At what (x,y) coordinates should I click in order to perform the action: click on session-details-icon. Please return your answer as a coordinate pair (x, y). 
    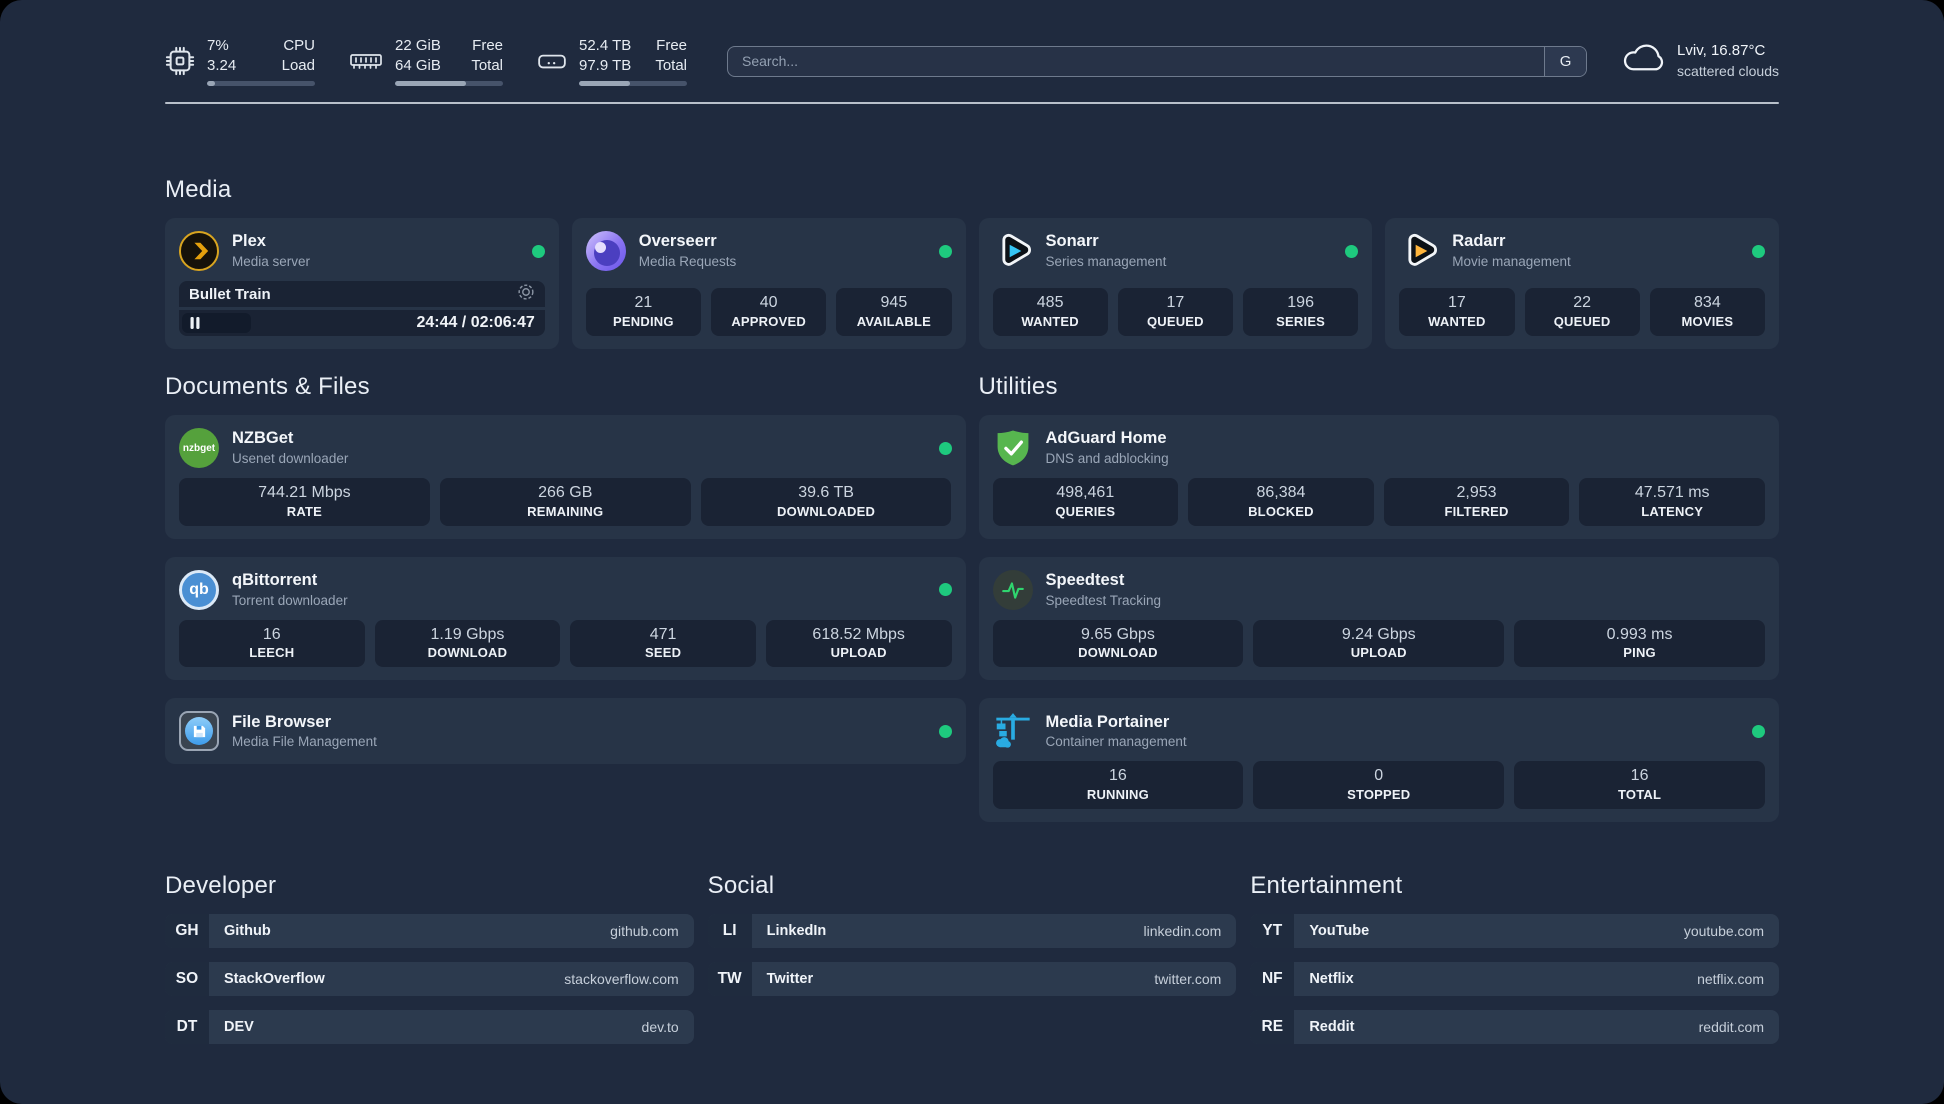
    Looking at the image, I should click on (526, 294).